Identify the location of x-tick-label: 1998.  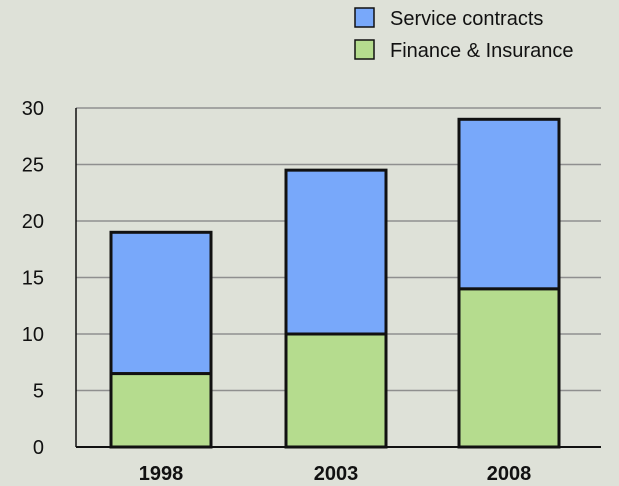
(161, 474).